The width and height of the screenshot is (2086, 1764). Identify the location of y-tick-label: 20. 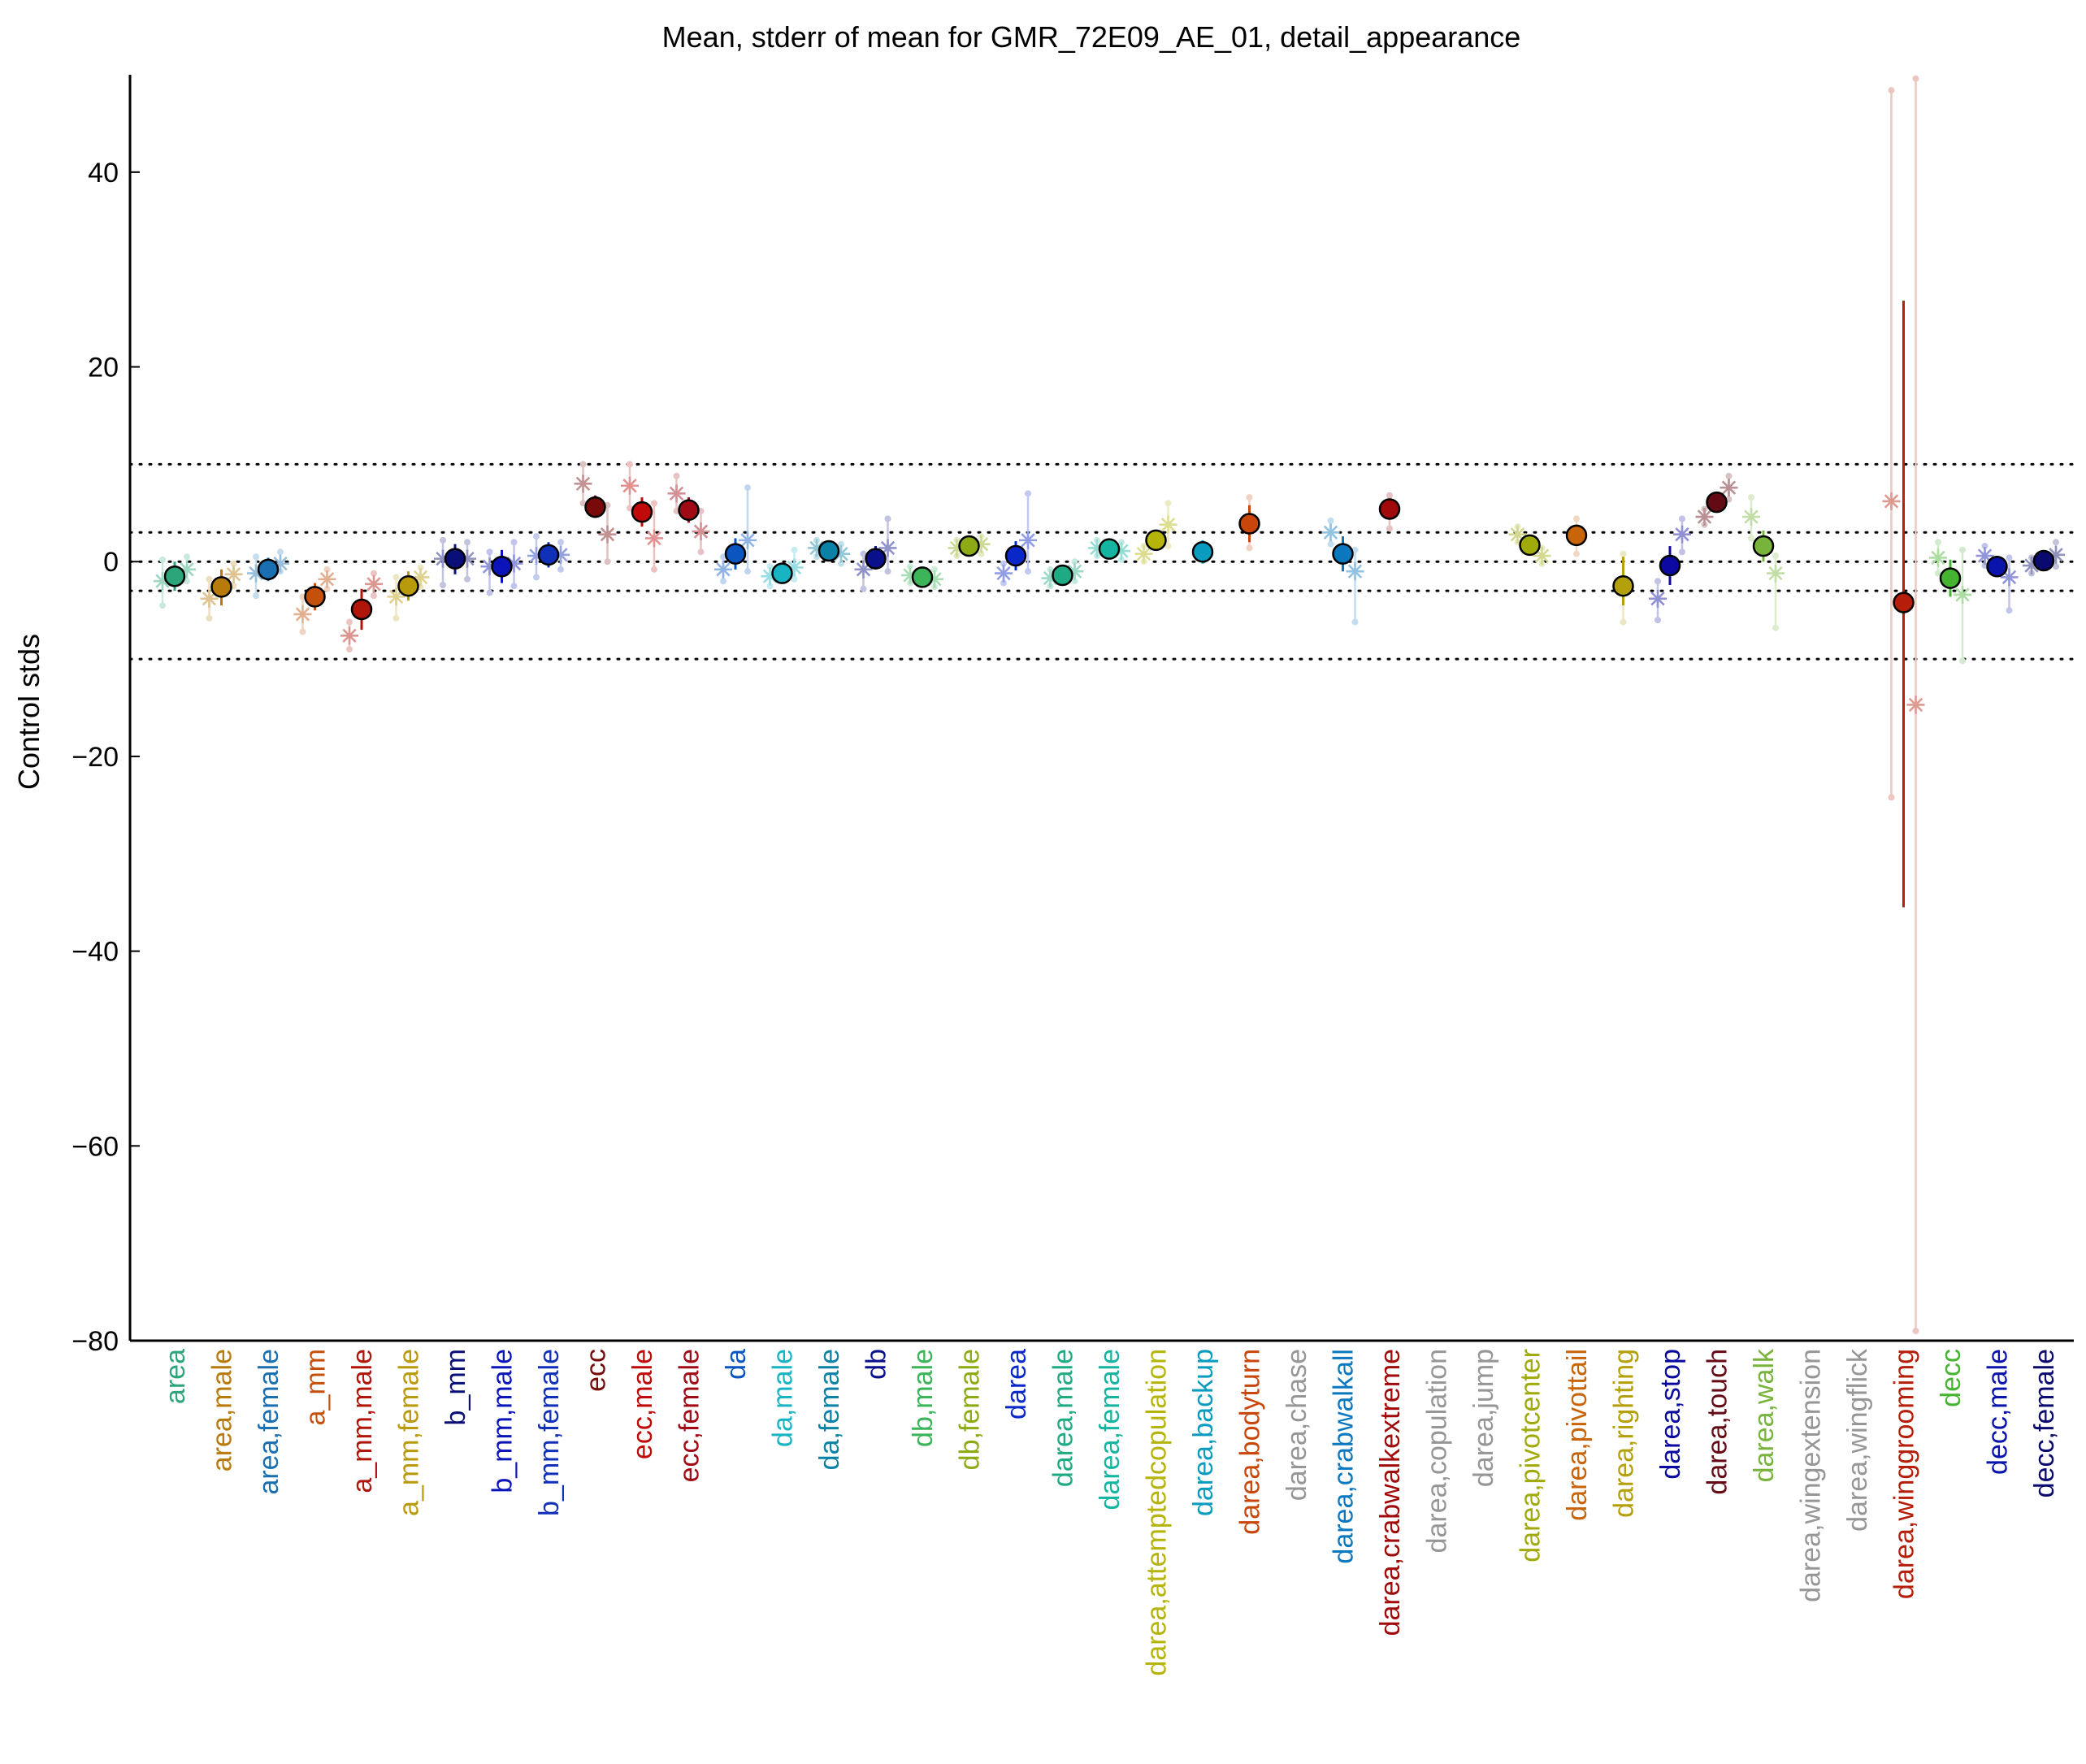
(103, 368).